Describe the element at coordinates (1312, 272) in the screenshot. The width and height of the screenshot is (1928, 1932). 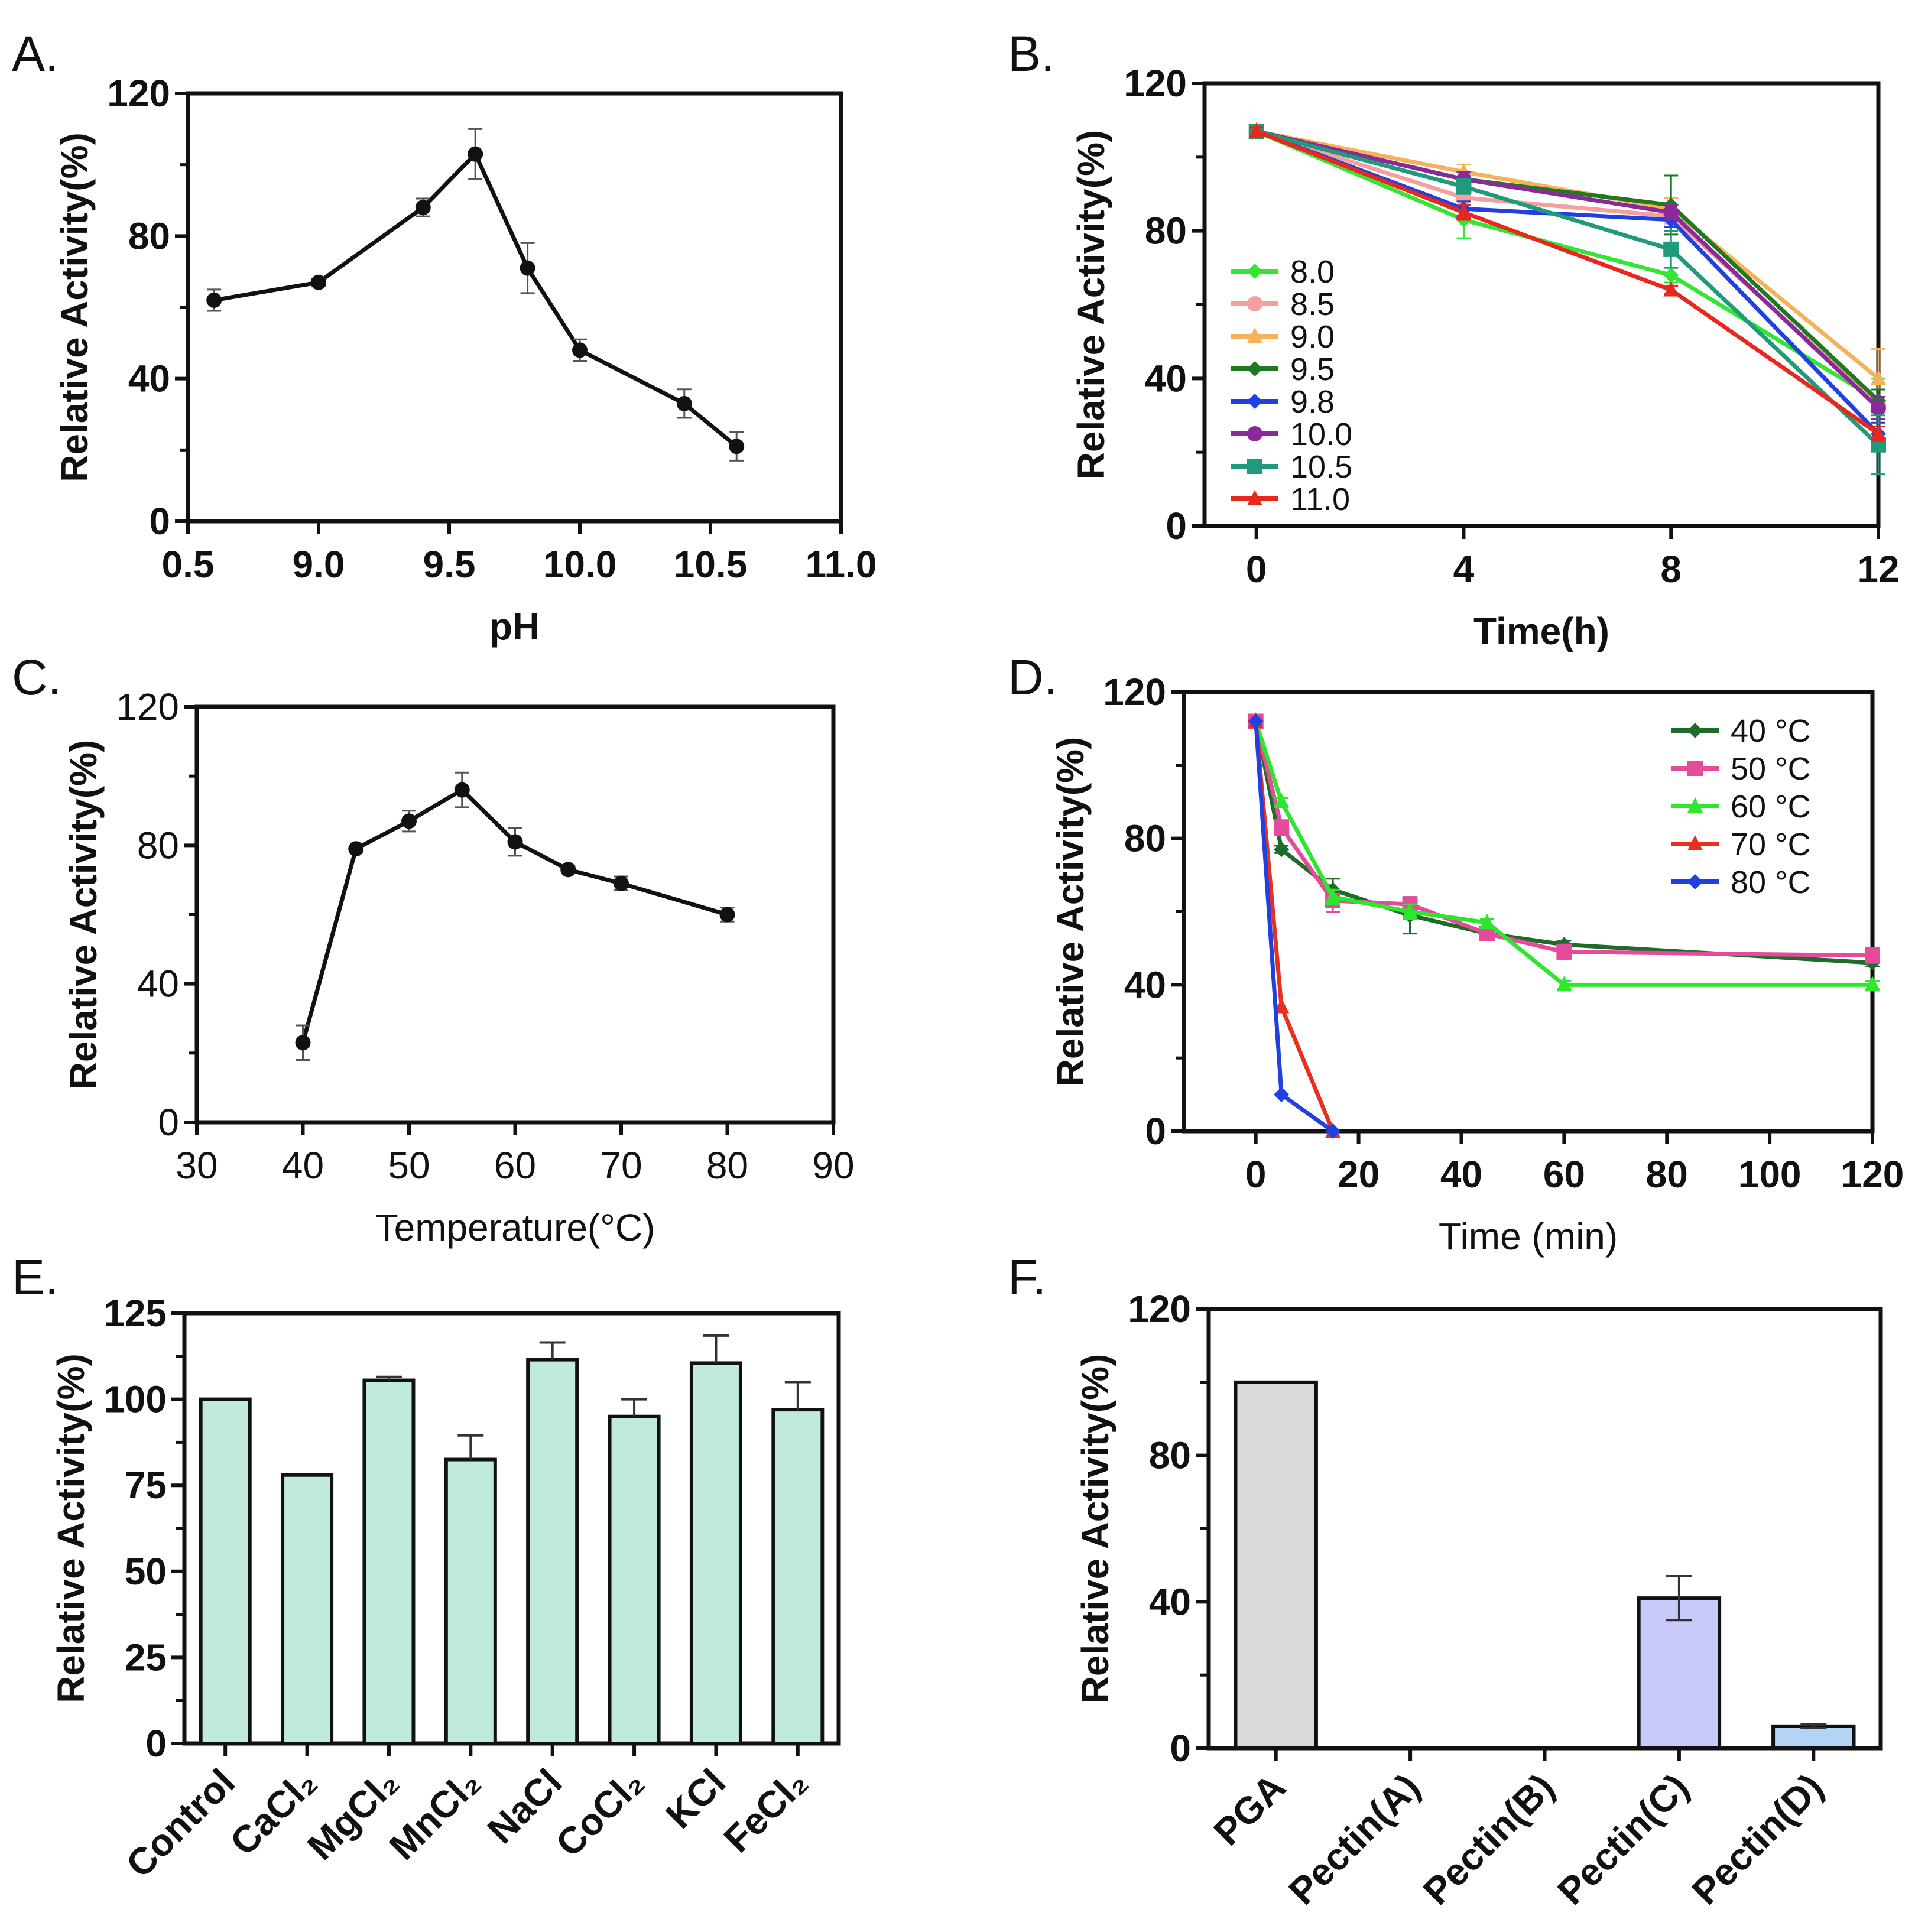
I see `legend-label: 8.0` at that location.